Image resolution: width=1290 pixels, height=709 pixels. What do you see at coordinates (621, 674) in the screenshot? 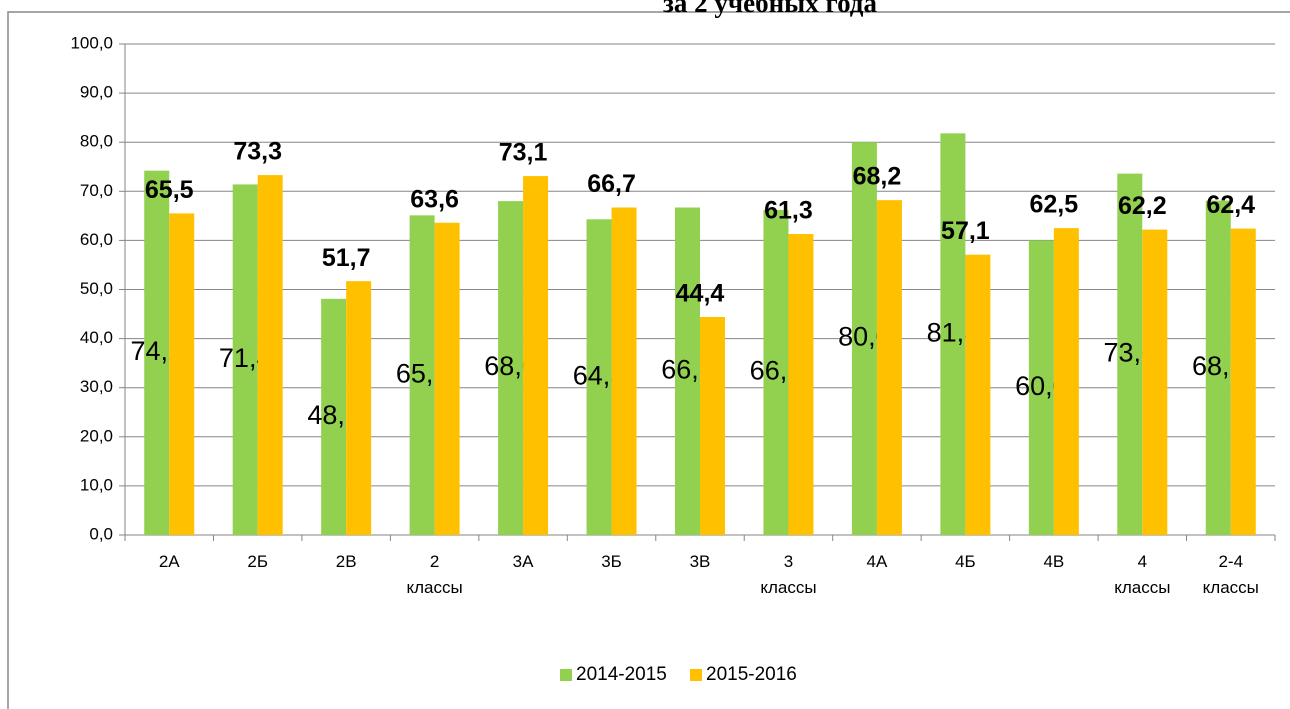
I see `legend-label: 2014-2015` at bounding box center [621, 674].